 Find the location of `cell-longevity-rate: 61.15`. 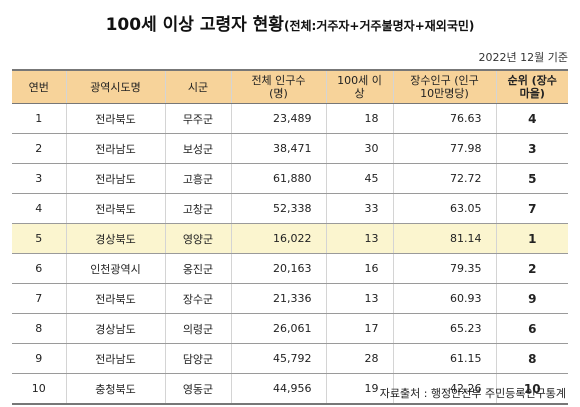

cell-longevity-rate: 61.15 is located at coordinates (444, 358).